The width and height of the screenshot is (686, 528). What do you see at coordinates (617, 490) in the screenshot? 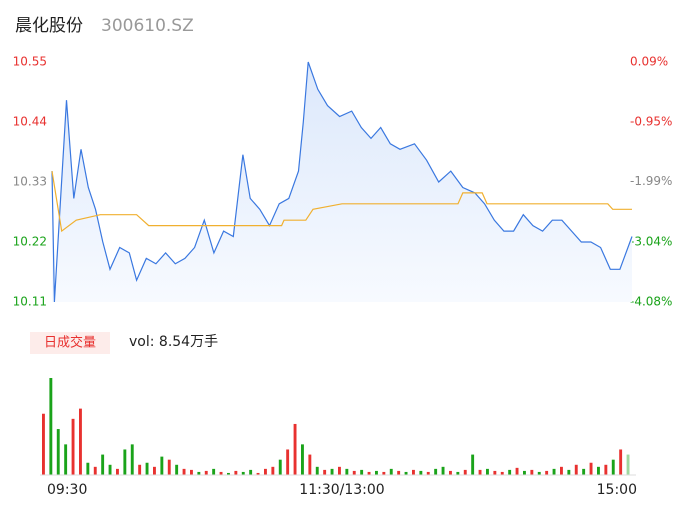
I see `x-tick-label: 15:00` at bounding box center [617, 490].